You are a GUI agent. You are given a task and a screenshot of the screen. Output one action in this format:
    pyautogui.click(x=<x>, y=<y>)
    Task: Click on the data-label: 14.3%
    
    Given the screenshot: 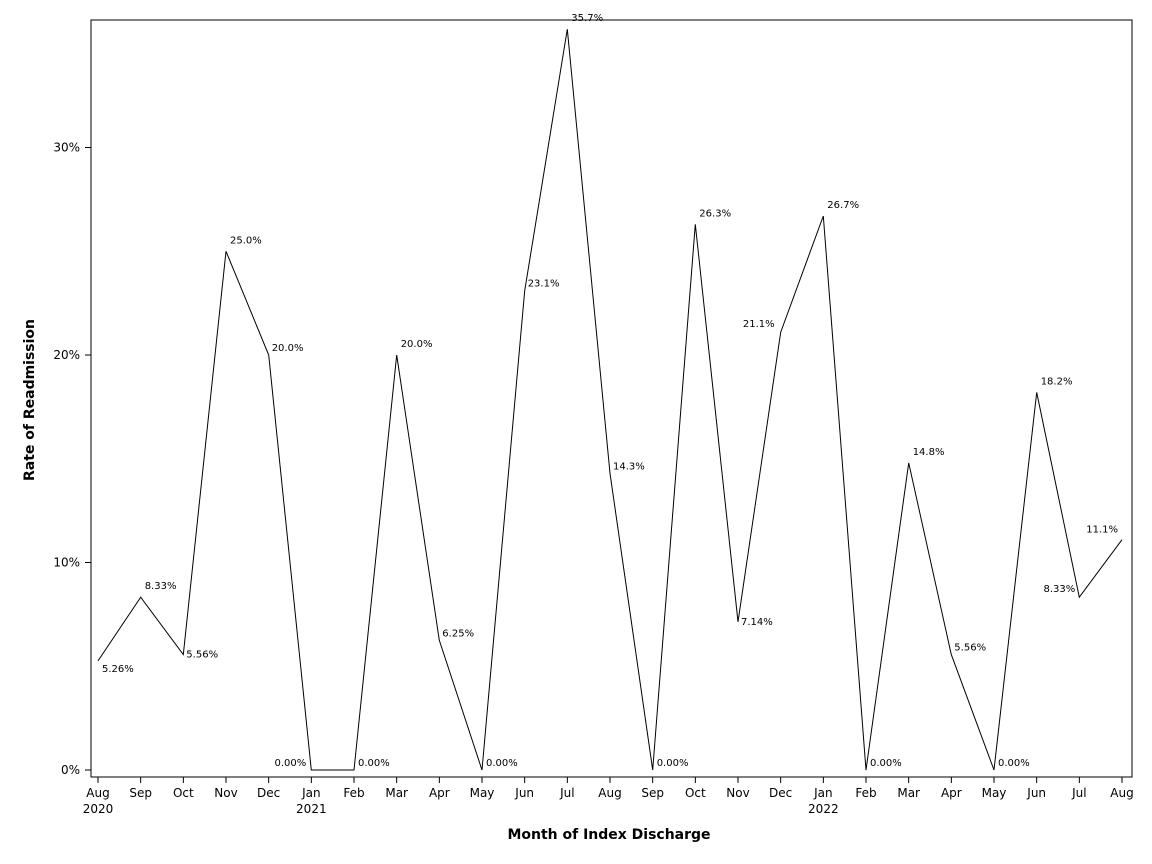 What is the action you would take?
    pyautogui.click(x=629, y=466)
    